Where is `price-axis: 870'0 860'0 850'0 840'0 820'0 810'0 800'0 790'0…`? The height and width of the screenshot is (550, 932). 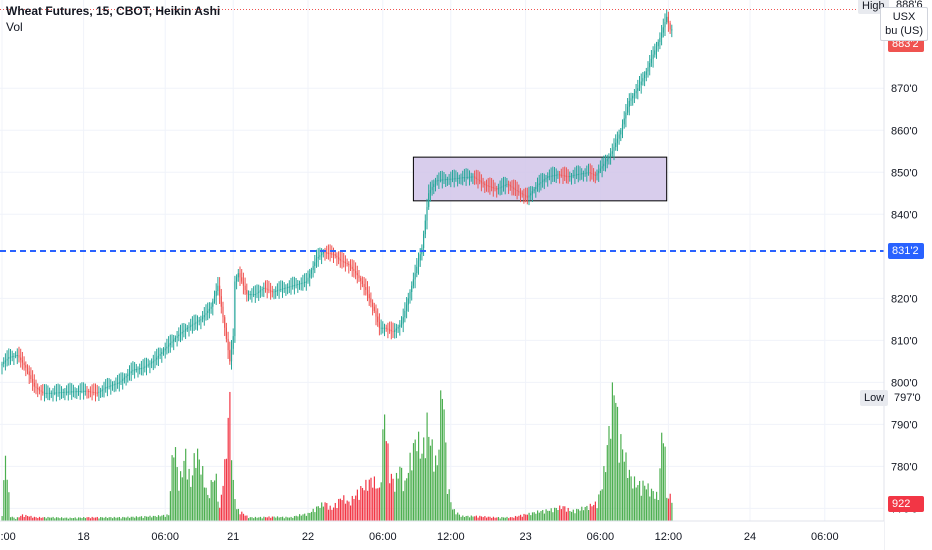 price-axis: 870'0 860'0 850'0 840'0 820'0 810'0 800'0 790'0… is located at coordinates (907, 275).